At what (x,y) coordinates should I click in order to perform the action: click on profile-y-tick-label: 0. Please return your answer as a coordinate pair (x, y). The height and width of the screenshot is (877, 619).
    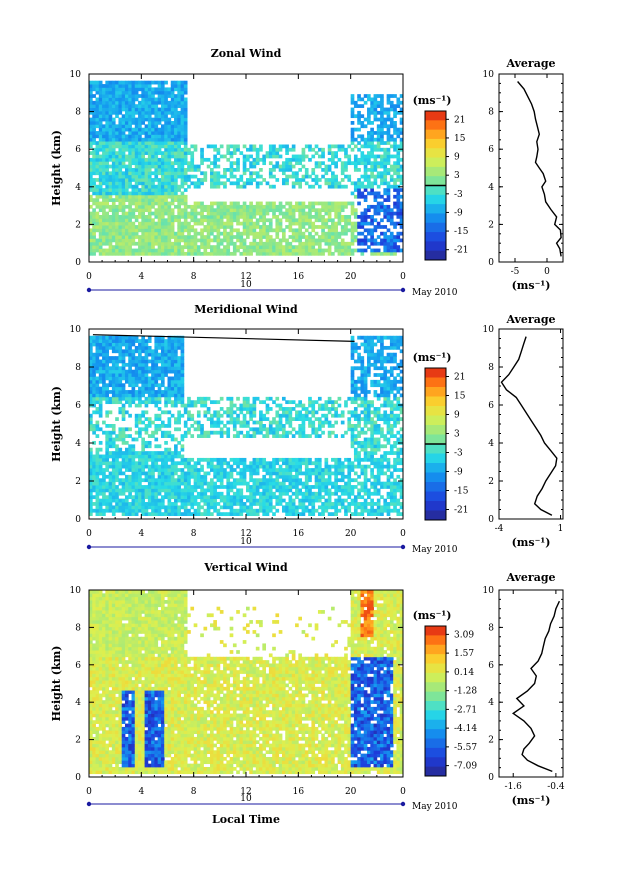
    Looking at the image, I should click on (491, 263).